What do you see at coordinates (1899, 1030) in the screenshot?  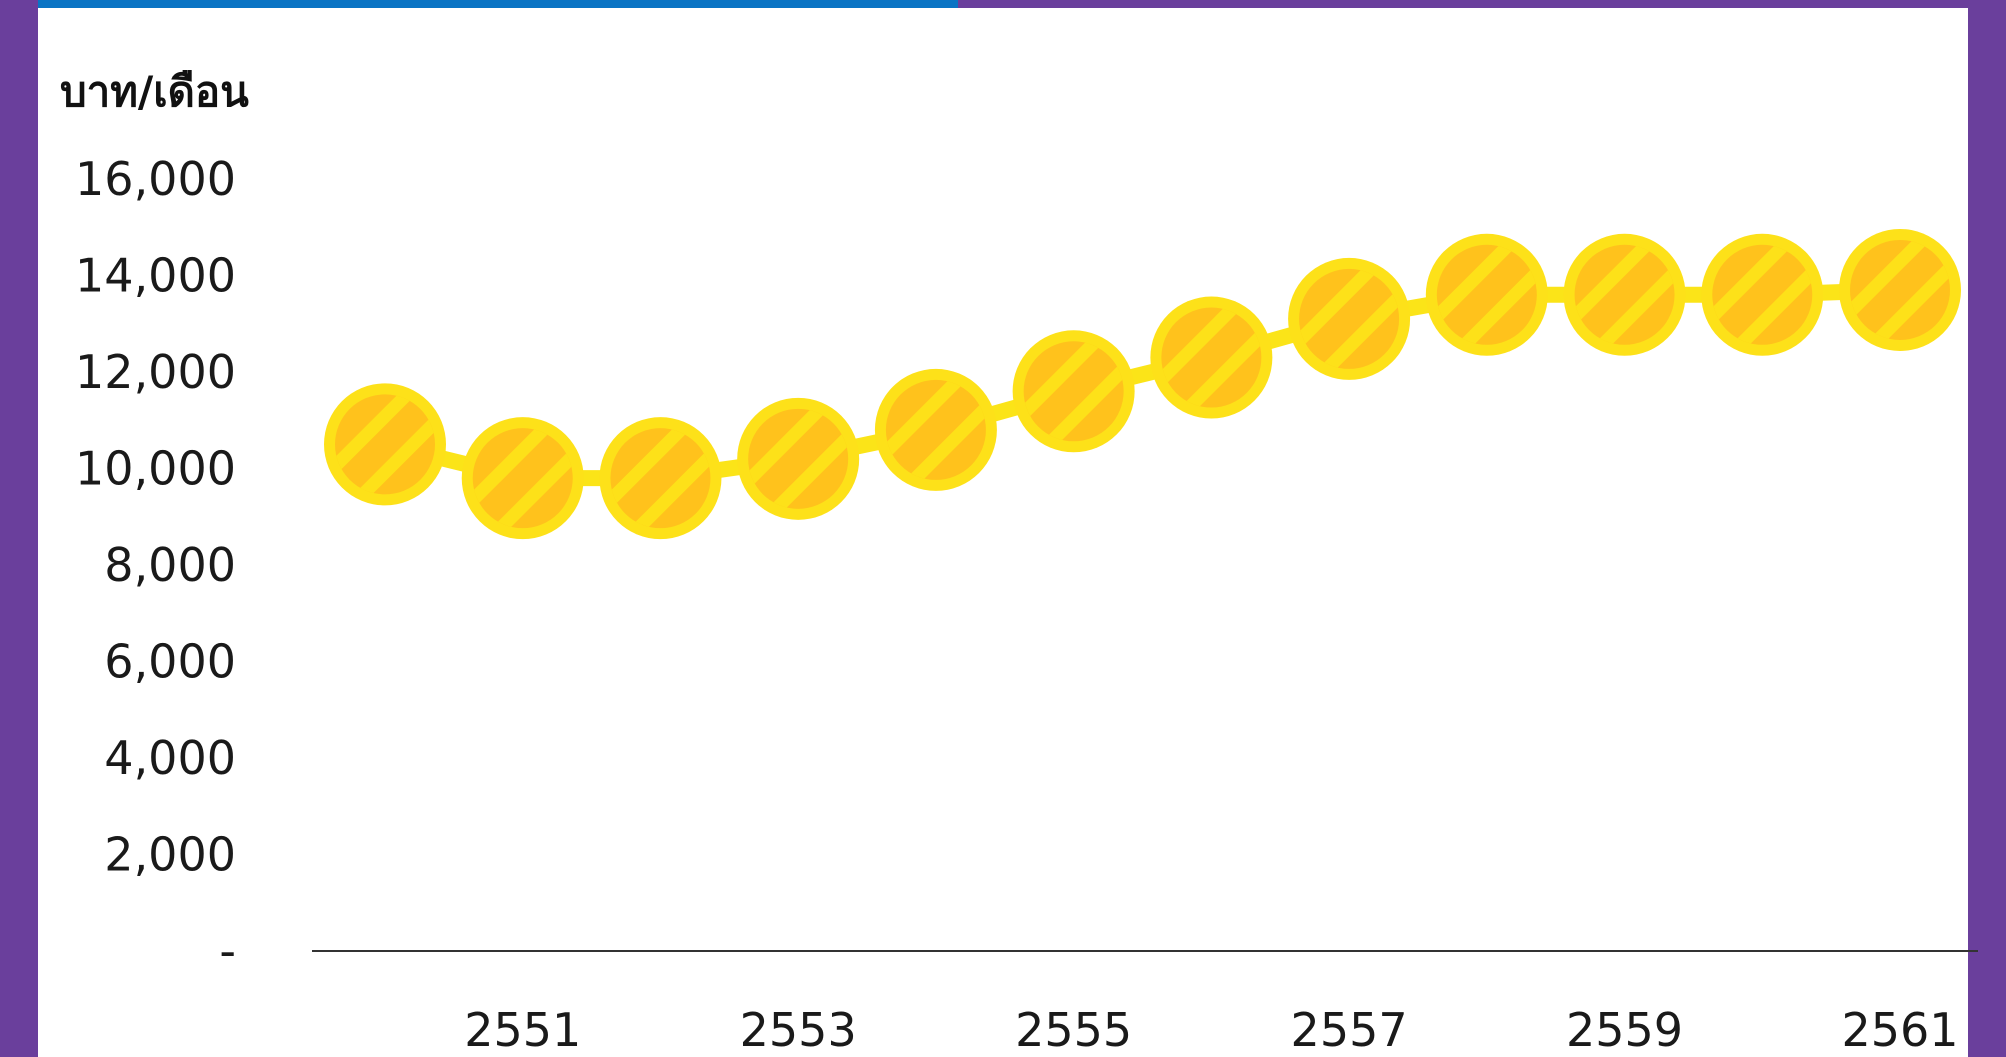 I see `x-tick-label: 2561` at bounding box center [1899, 1030].